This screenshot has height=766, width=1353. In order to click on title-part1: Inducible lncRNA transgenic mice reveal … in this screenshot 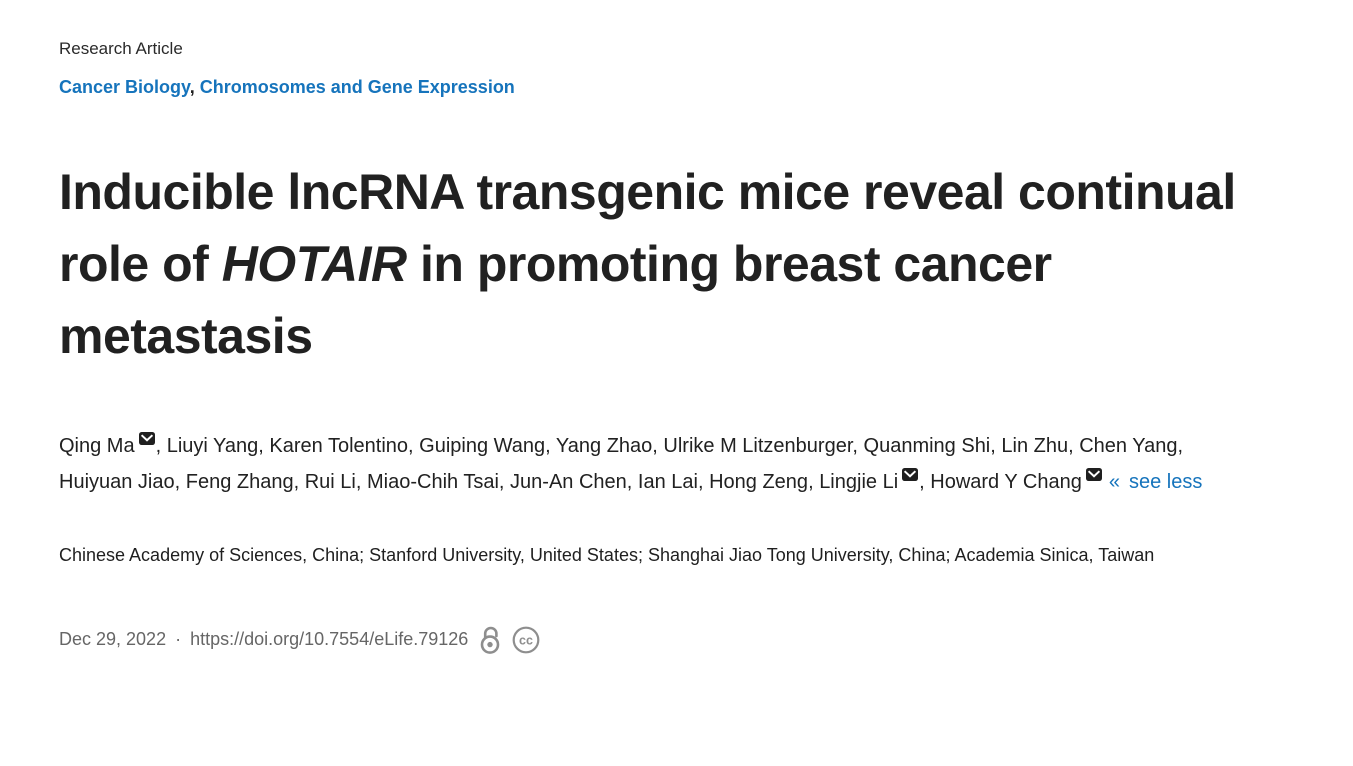, I will do `click(647, 228)`.